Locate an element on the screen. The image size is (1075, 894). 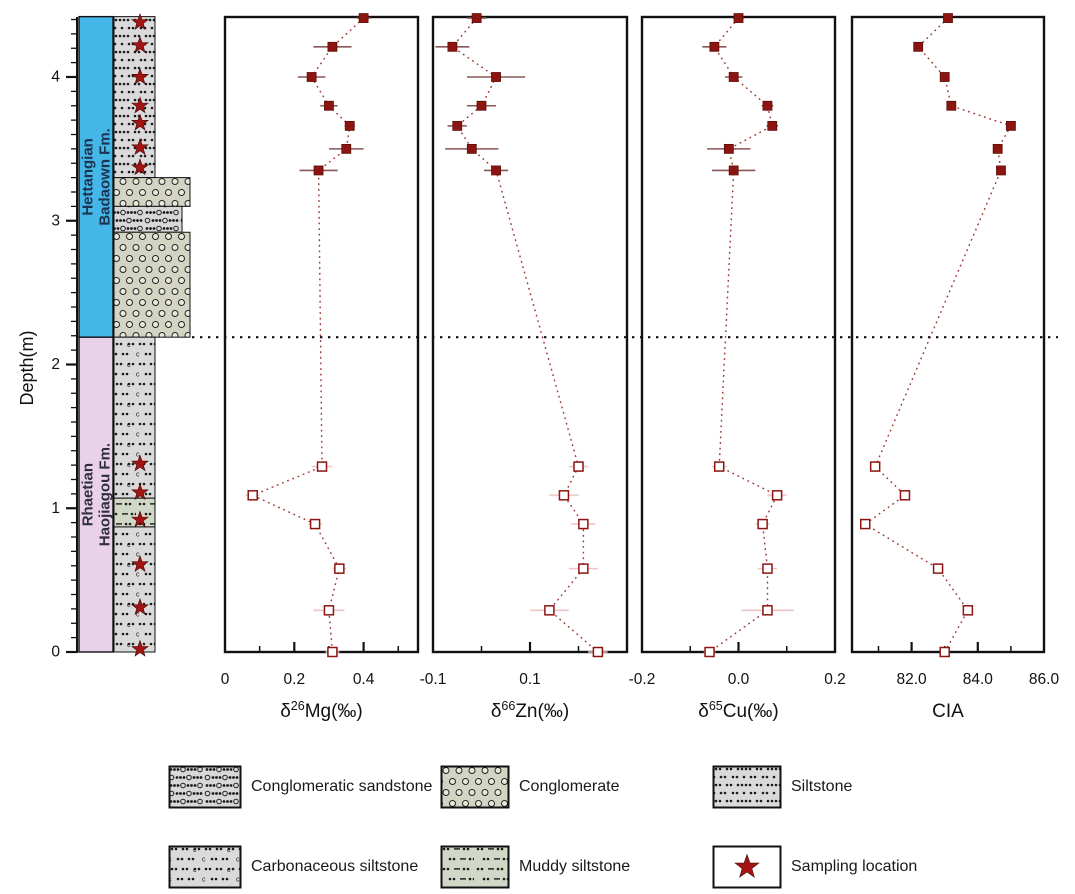
x-tick-label: 84.0 is located at coordinates (978, 679).